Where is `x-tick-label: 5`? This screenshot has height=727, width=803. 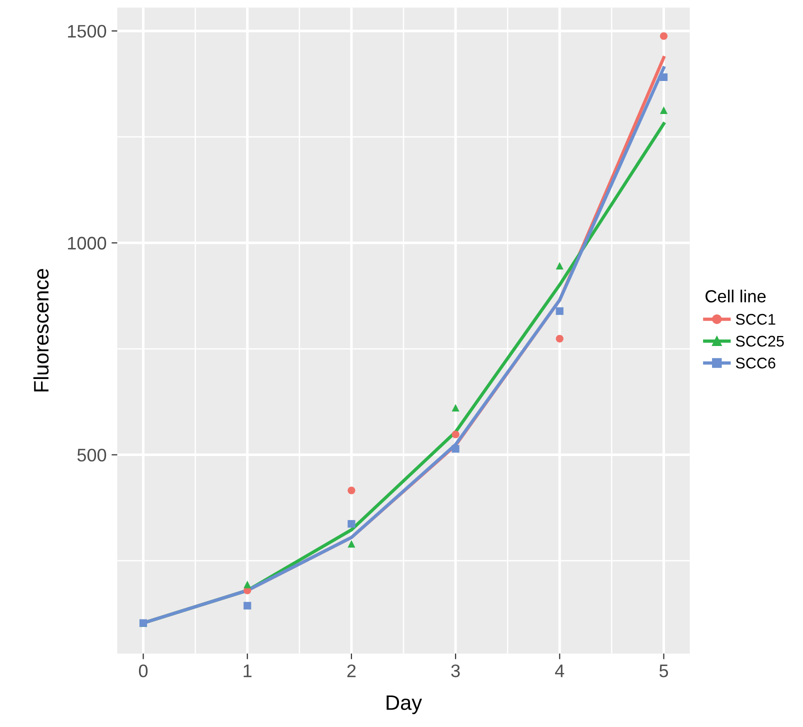
x-tick-label: 5 is located at coordinates (663, 671).